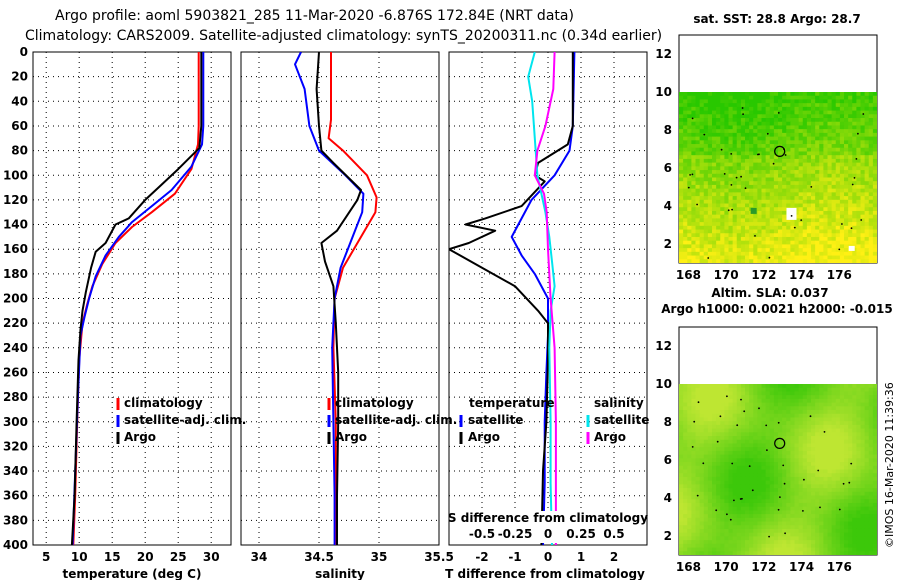  I want to click on depth-tick-label: 320, so click(15, 446).